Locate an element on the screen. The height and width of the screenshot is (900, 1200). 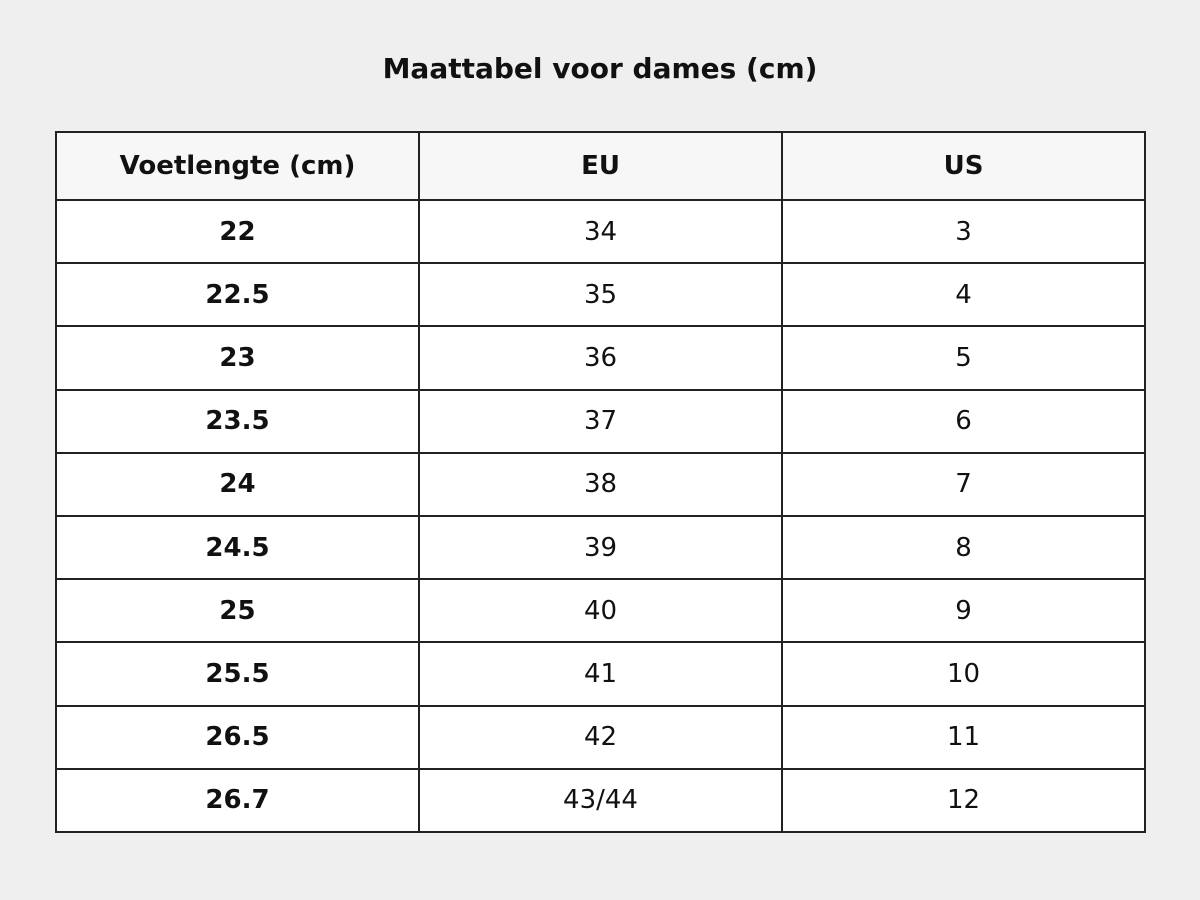
table-row: 22 34 3 is located at coordinates (600, 231).